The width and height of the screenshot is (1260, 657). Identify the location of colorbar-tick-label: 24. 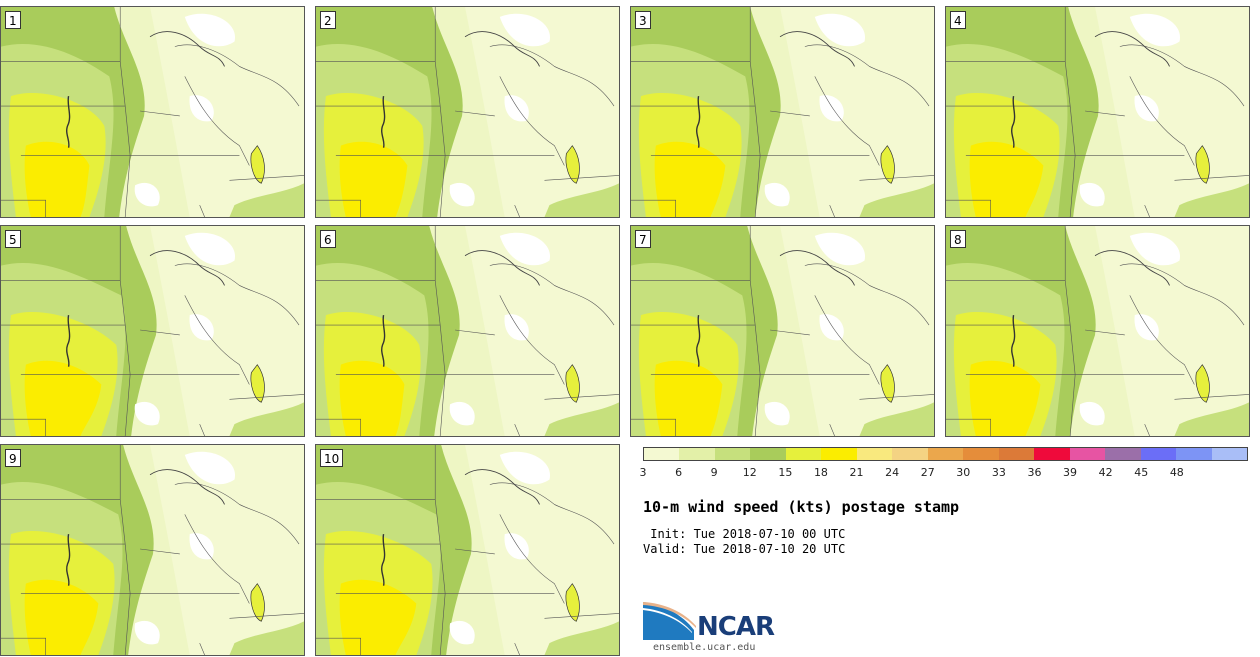
(892, 472).